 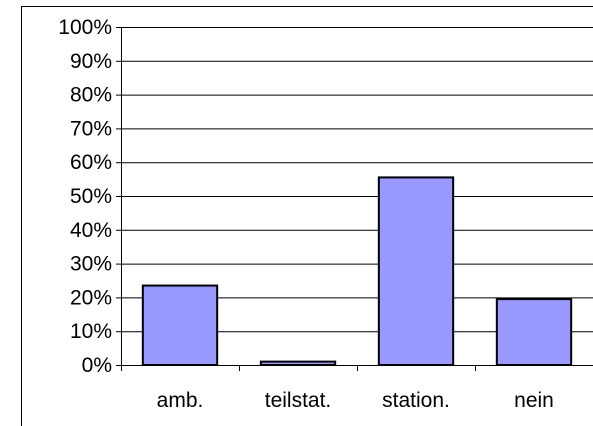 What do you see at coordinates (180, 400) in the screenshot?
I see `x-tick-label: amb.` at bounding box center [180, 400].